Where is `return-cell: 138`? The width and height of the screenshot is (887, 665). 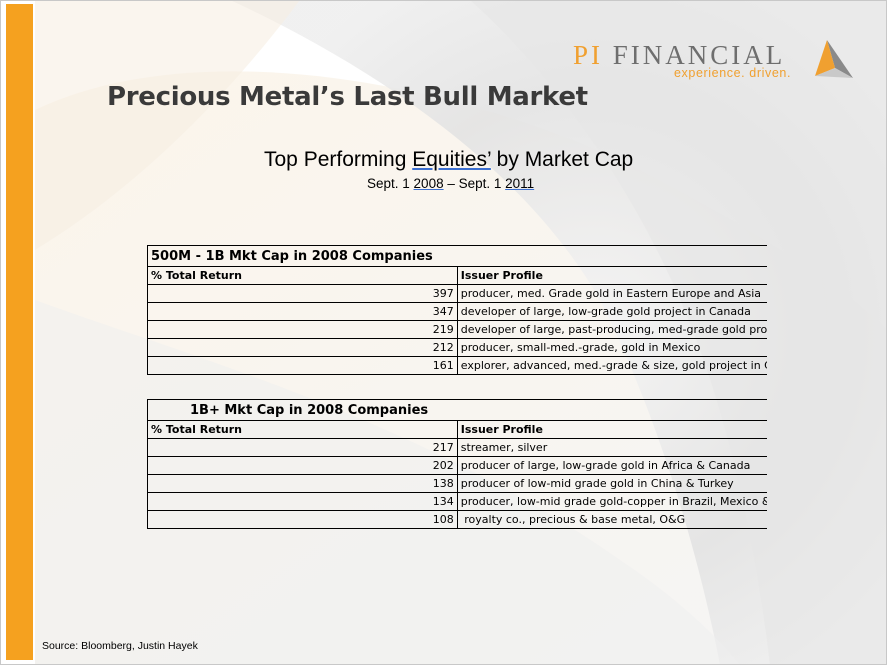
return-cell: 138 is located at coordinates (302, 483).